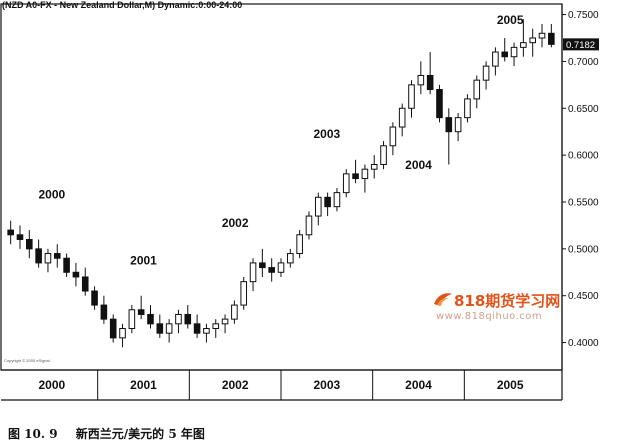 The image size is (628, 445). I want to click on x-axis-year-label: 2003, so click(326, 385).